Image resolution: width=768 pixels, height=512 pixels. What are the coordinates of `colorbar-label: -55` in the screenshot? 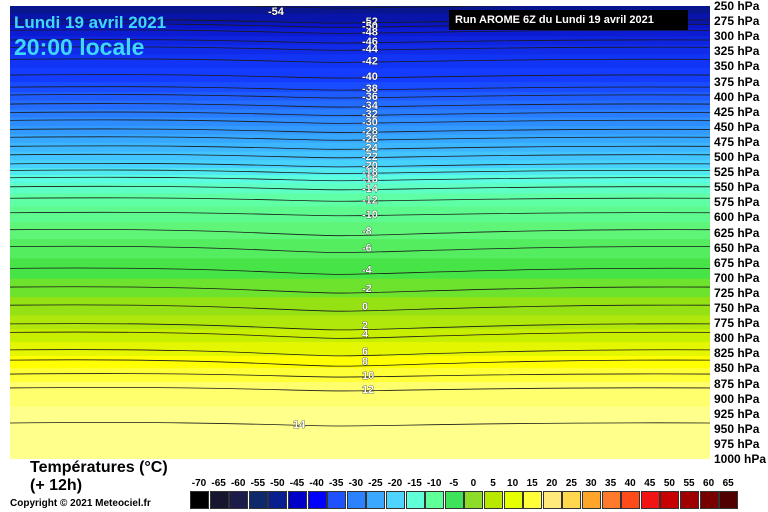 It's located at (258, 483).